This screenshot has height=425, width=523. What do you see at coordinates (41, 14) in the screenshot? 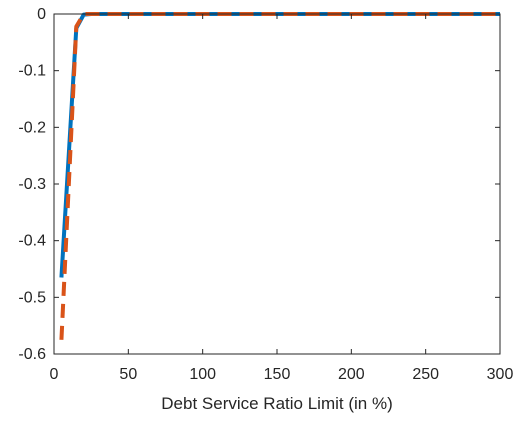
I see `y-tick-label: 0` at bounding box center [41, 14].